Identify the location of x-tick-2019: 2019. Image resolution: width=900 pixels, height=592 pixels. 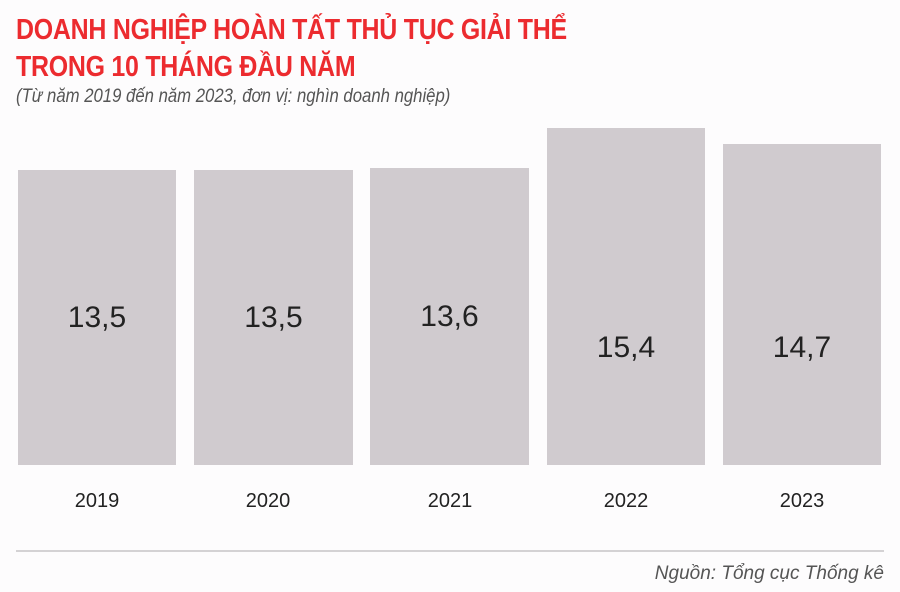
(97, 501).